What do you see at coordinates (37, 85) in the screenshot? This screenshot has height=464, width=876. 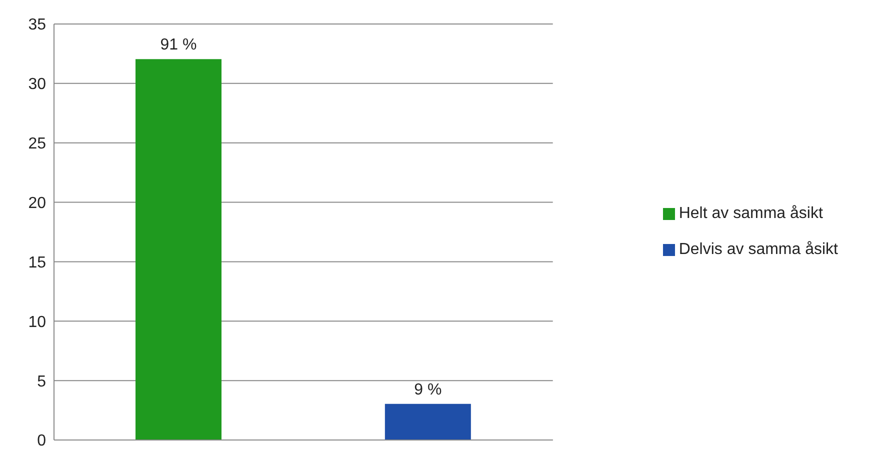 I see `y-tick-label: 30` at bounding box center [37, 85].